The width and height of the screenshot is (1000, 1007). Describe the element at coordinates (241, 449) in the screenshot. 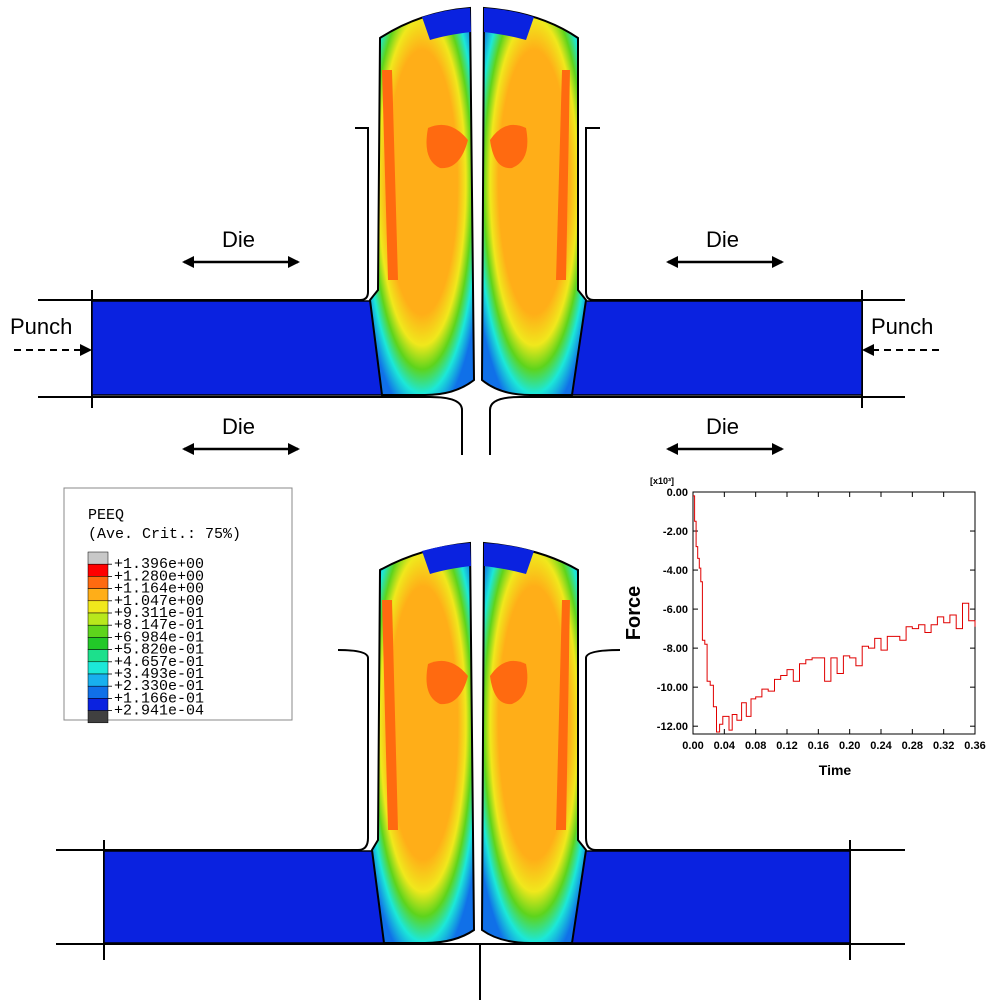

I see `die-arrow-lower-left` at that location.